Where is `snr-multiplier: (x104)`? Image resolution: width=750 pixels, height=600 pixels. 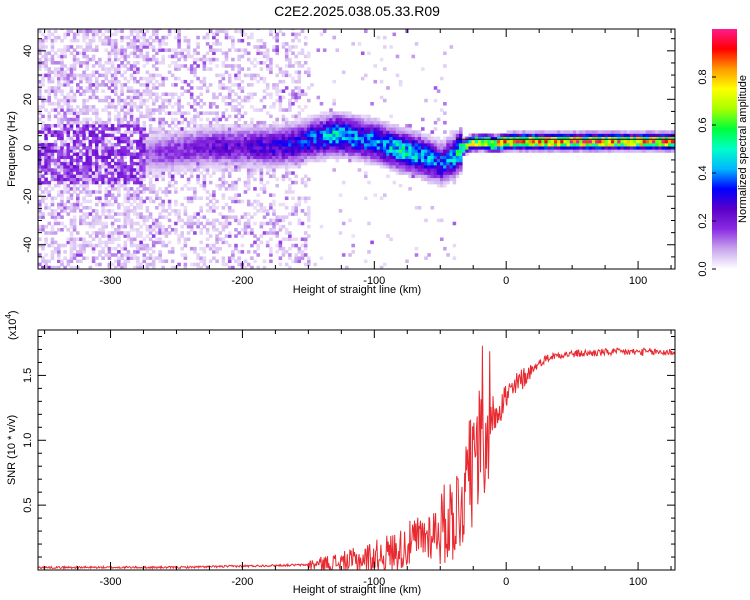 snr-multiplier: (x104) is located at coordinates (11, 325).